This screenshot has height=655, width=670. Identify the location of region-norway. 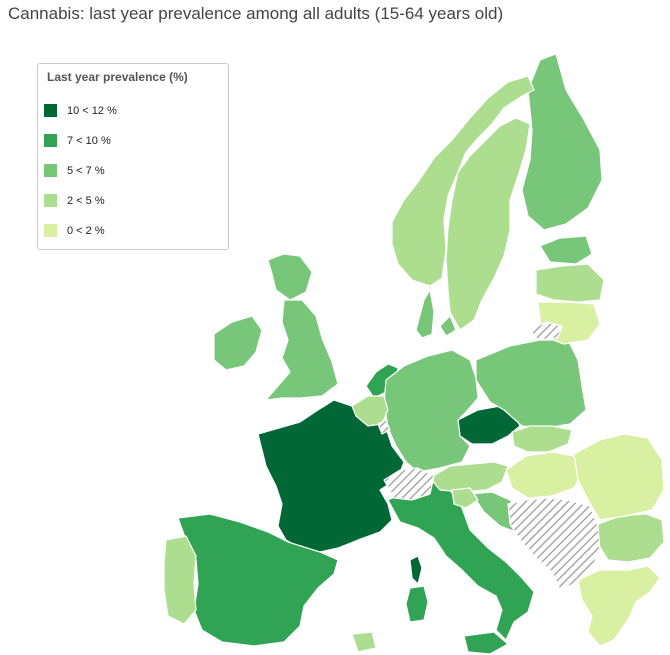
(463, 181).